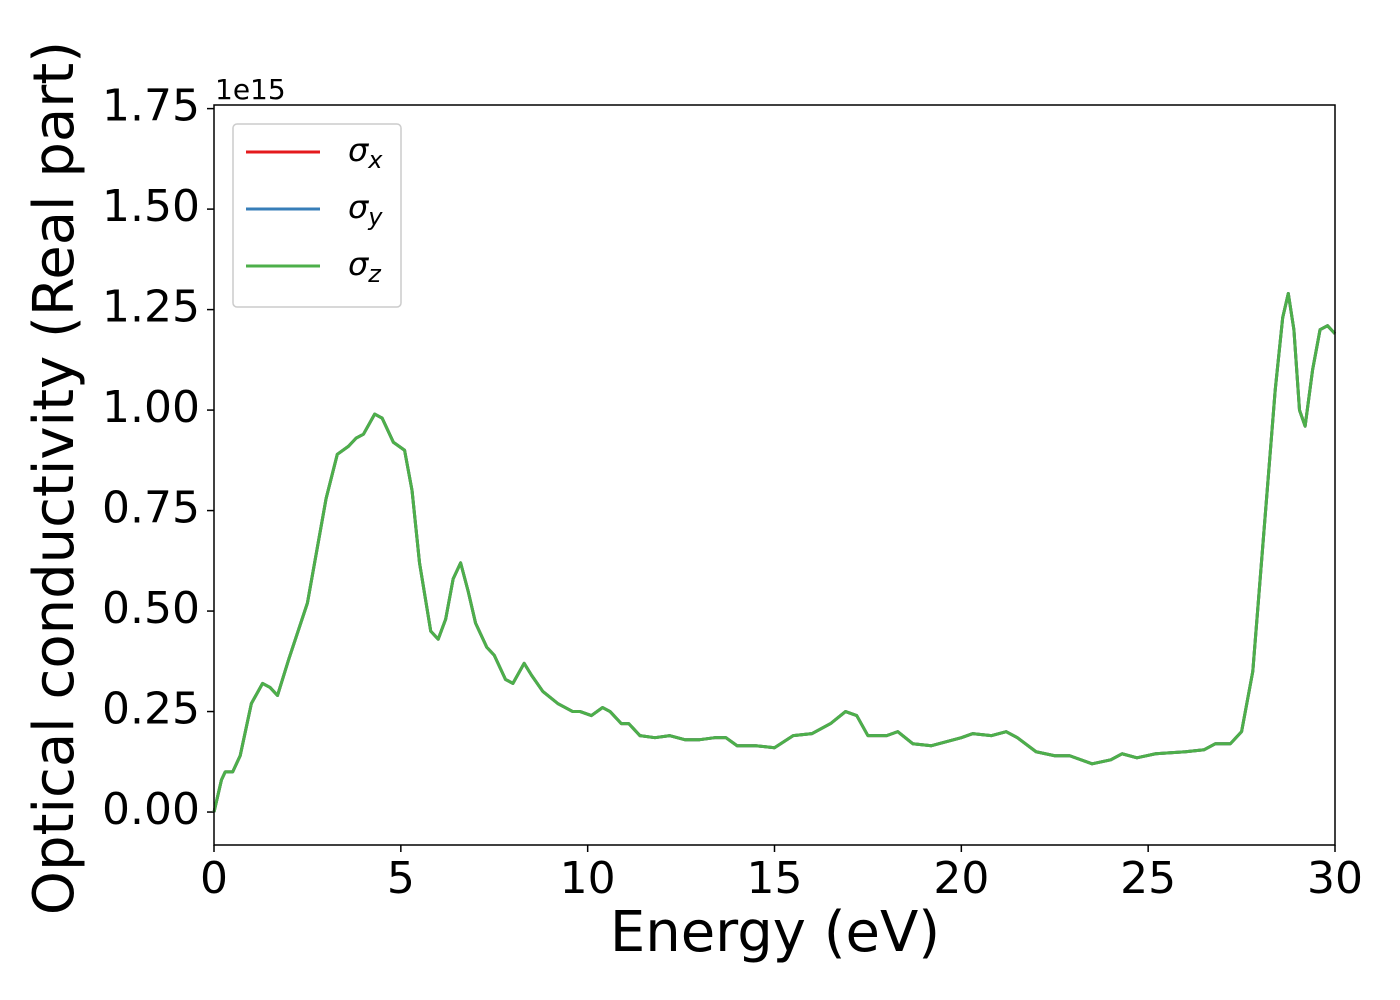 The image size is (1400, 1000). Describe the element at coordinates (588, 878) in the screenshot. I see `x-tick-label: 10` at that location.